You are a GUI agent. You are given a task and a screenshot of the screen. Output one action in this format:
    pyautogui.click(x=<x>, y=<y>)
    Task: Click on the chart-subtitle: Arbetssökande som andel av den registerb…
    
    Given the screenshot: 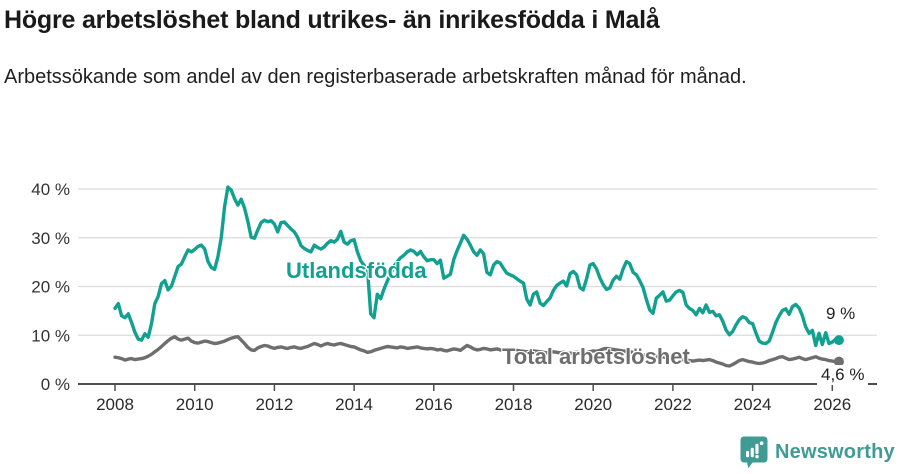 What is the action you would take?
    pyautogui.click(x=375, y=77)
    